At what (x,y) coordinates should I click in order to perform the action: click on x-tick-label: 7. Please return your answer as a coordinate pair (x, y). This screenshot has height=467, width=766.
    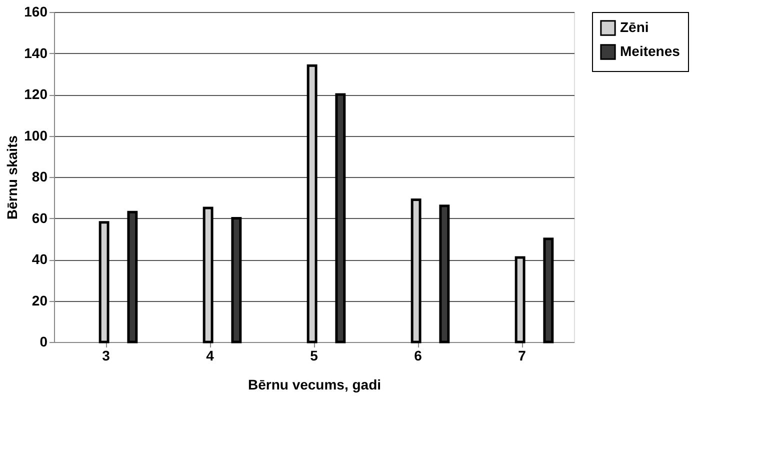
    Looking at the image, I should click on (522, 356).